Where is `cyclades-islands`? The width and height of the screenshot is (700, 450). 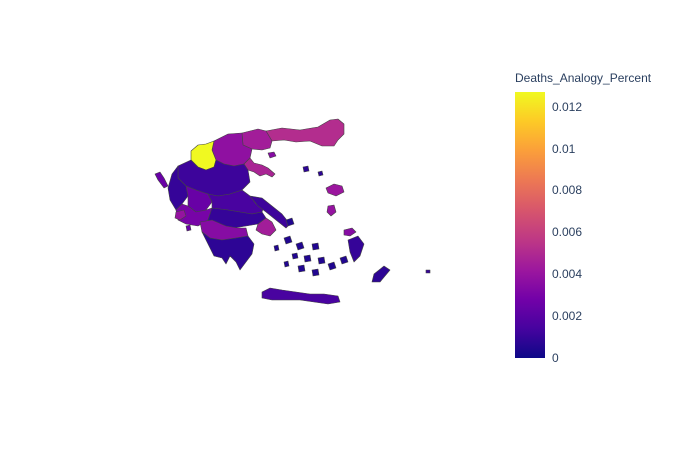
cyclades-islands is located at coordinates (311, 256).